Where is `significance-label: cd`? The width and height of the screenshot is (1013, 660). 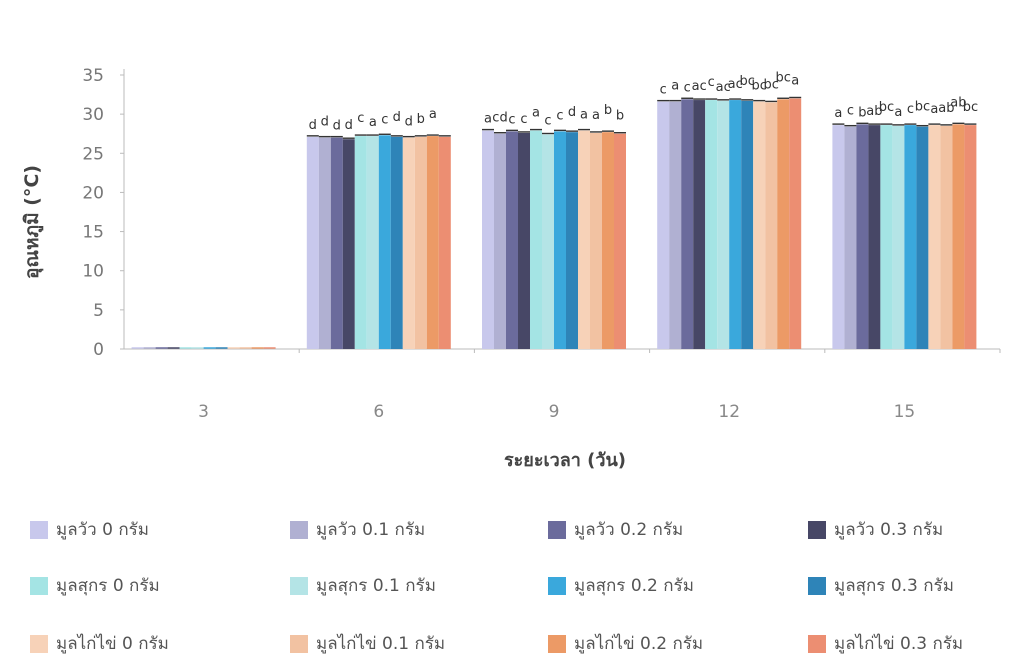 significance-label: cd is located at coordinates (499, 118).